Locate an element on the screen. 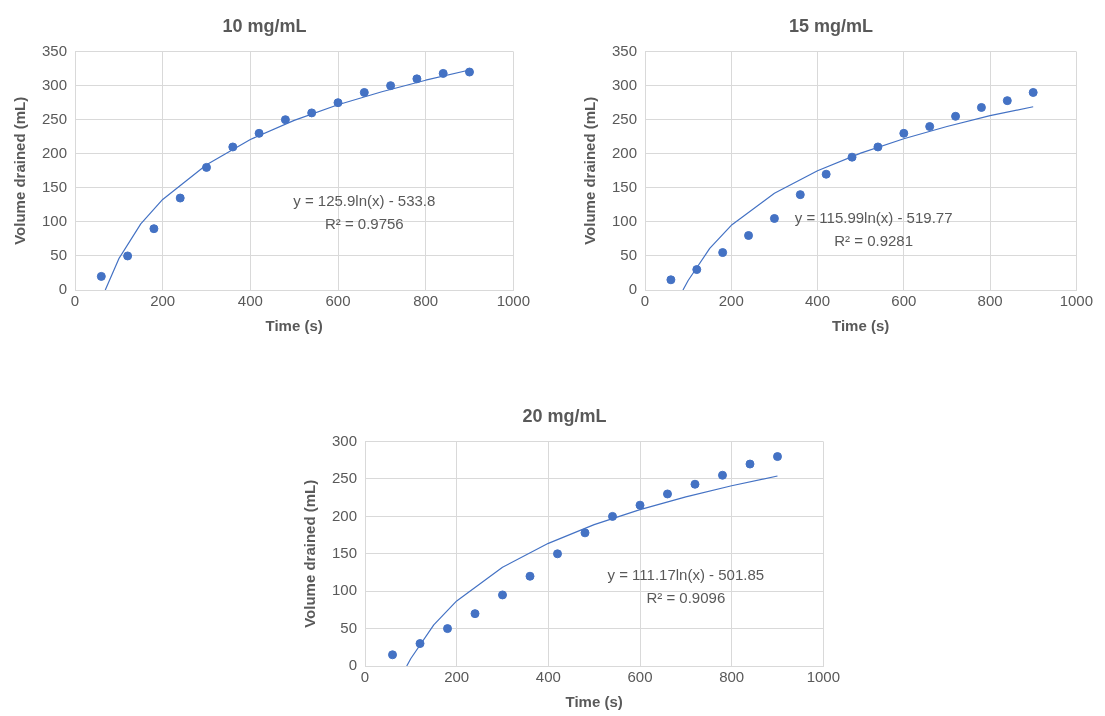  chart-title: 15 mg/mL is located at coordinates (831, 25).